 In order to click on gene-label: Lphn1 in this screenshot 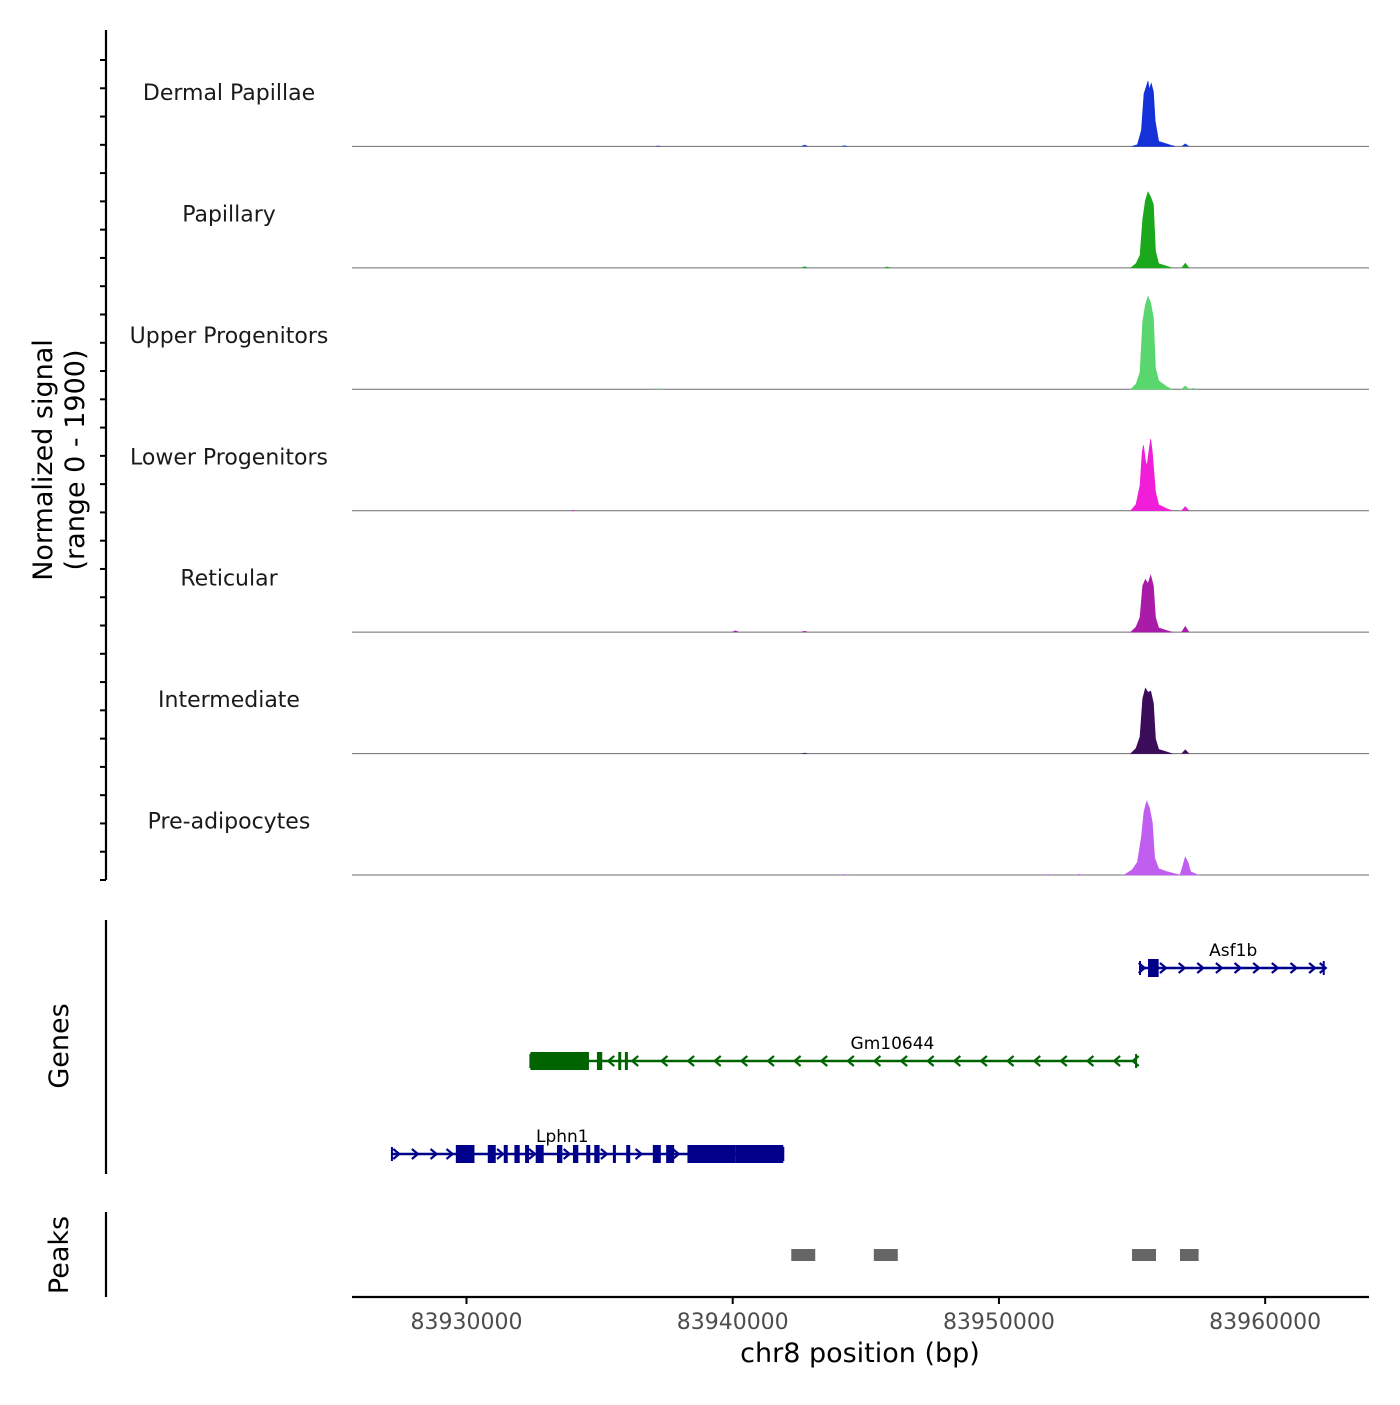, I will do `click(562, 1137)`.